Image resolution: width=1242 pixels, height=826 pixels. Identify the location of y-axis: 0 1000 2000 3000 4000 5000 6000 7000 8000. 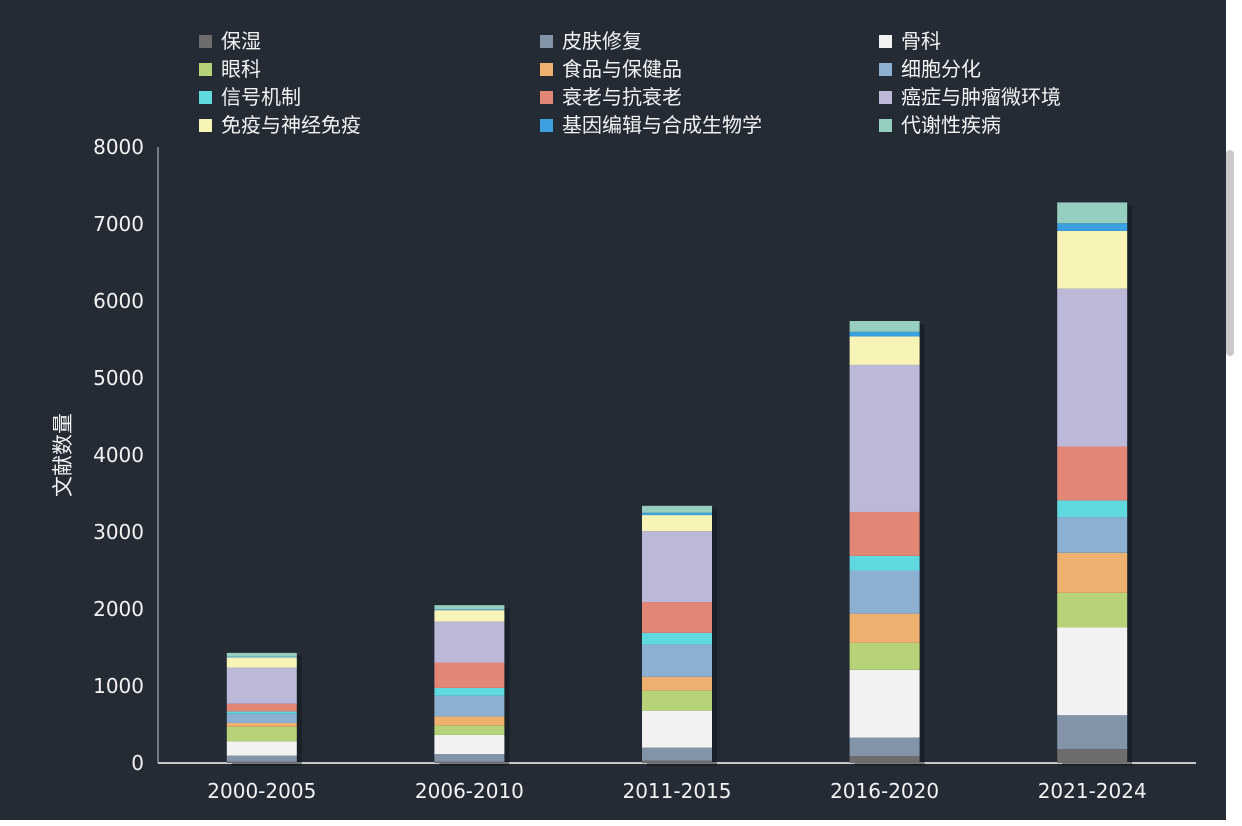
(126, 455).